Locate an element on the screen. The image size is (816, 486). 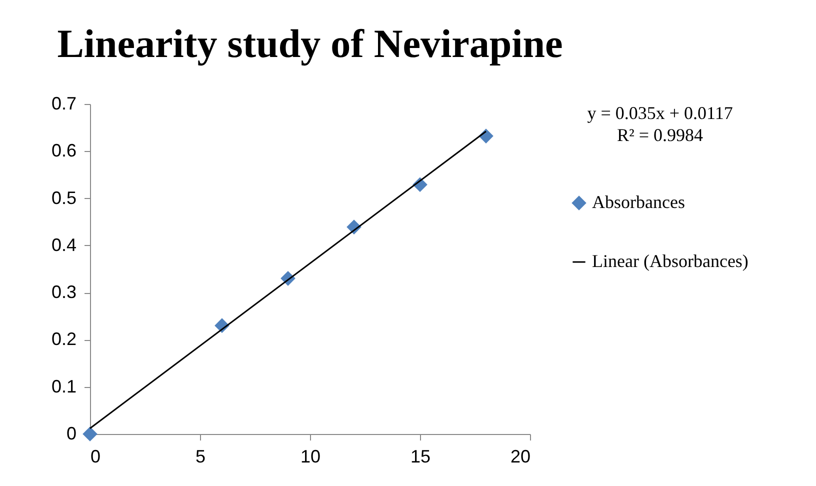
y-tick-label: 0.3 is located at coordinates (63, 292).